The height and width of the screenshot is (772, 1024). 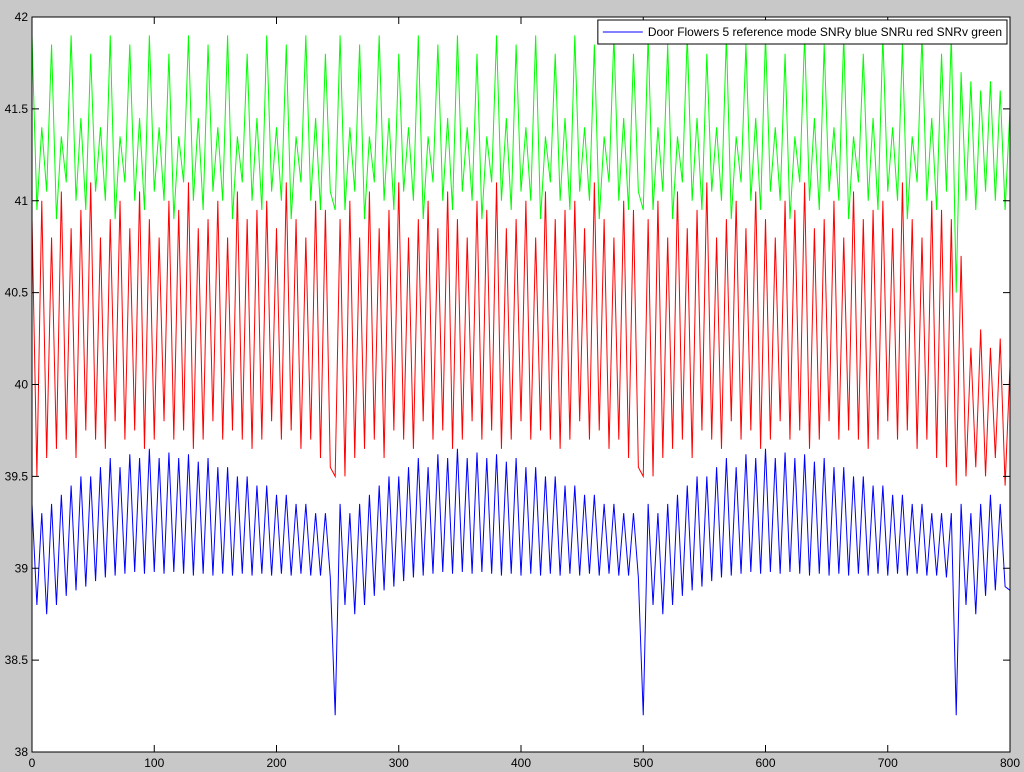 I want to click on x-tick-label: 400, so click(x=521, y=763).